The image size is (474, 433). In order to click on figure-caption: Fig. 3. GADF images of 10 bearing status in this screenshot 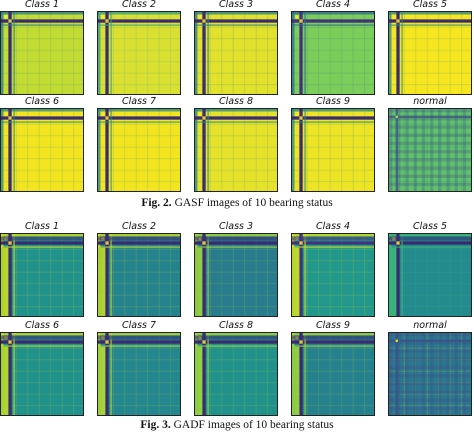, I will do `click(237, 425)`.